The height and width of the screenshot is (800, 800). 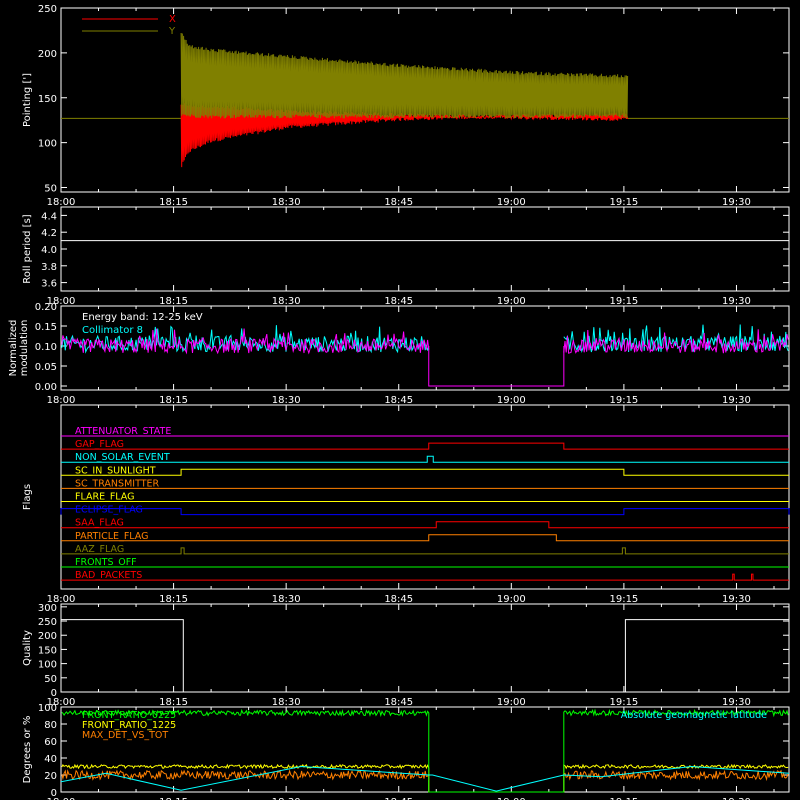 What do you see at coordinates (46, 367) in the screenshot?
I see `y-tick-label: 0.05` at bounding box center [46, 367].